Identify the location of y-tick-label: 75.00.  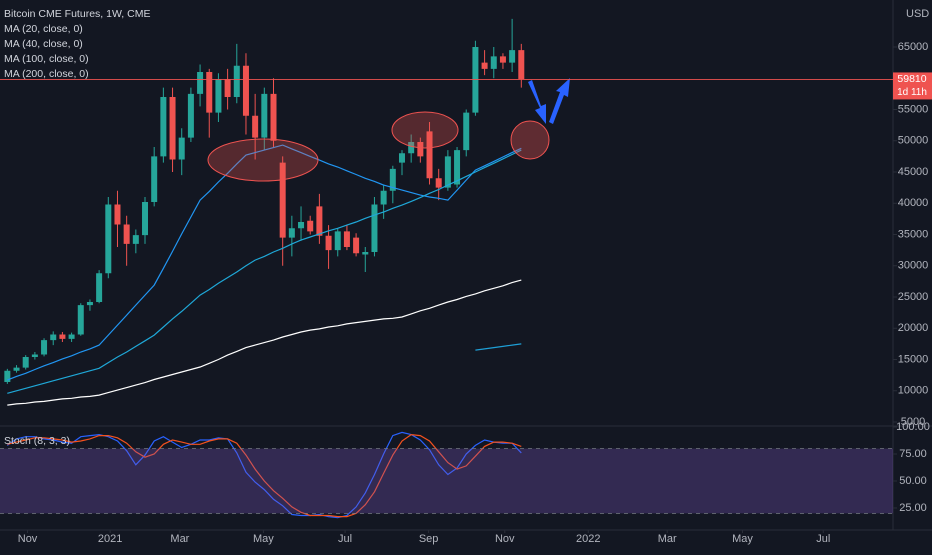
(913, 454).